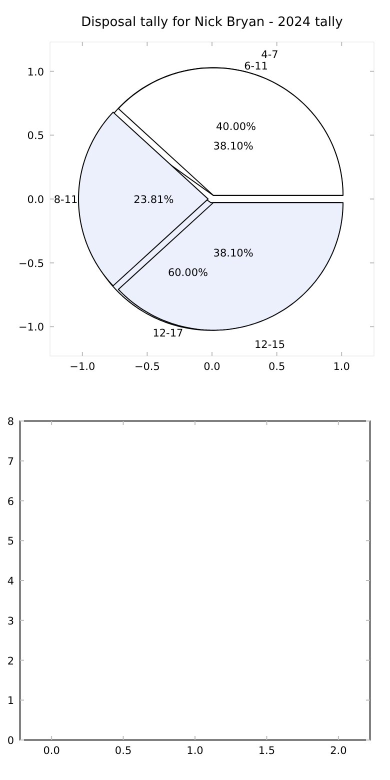 The image size is (390, 780). What do you see at coordinates (188, 272) in the screenshot?
I see `data-label: 60.00%` at bounding box center [188, 272].